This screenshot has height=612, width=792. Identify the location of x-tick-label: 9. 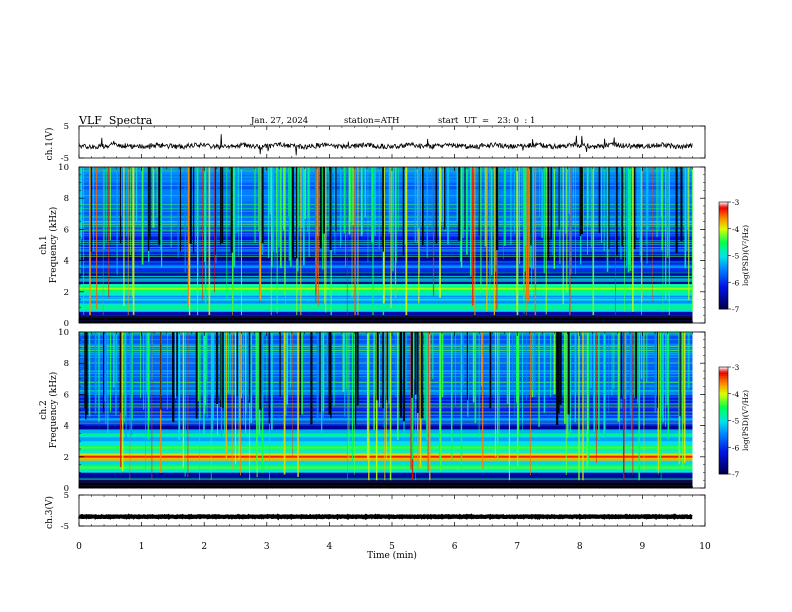
(643, 547).